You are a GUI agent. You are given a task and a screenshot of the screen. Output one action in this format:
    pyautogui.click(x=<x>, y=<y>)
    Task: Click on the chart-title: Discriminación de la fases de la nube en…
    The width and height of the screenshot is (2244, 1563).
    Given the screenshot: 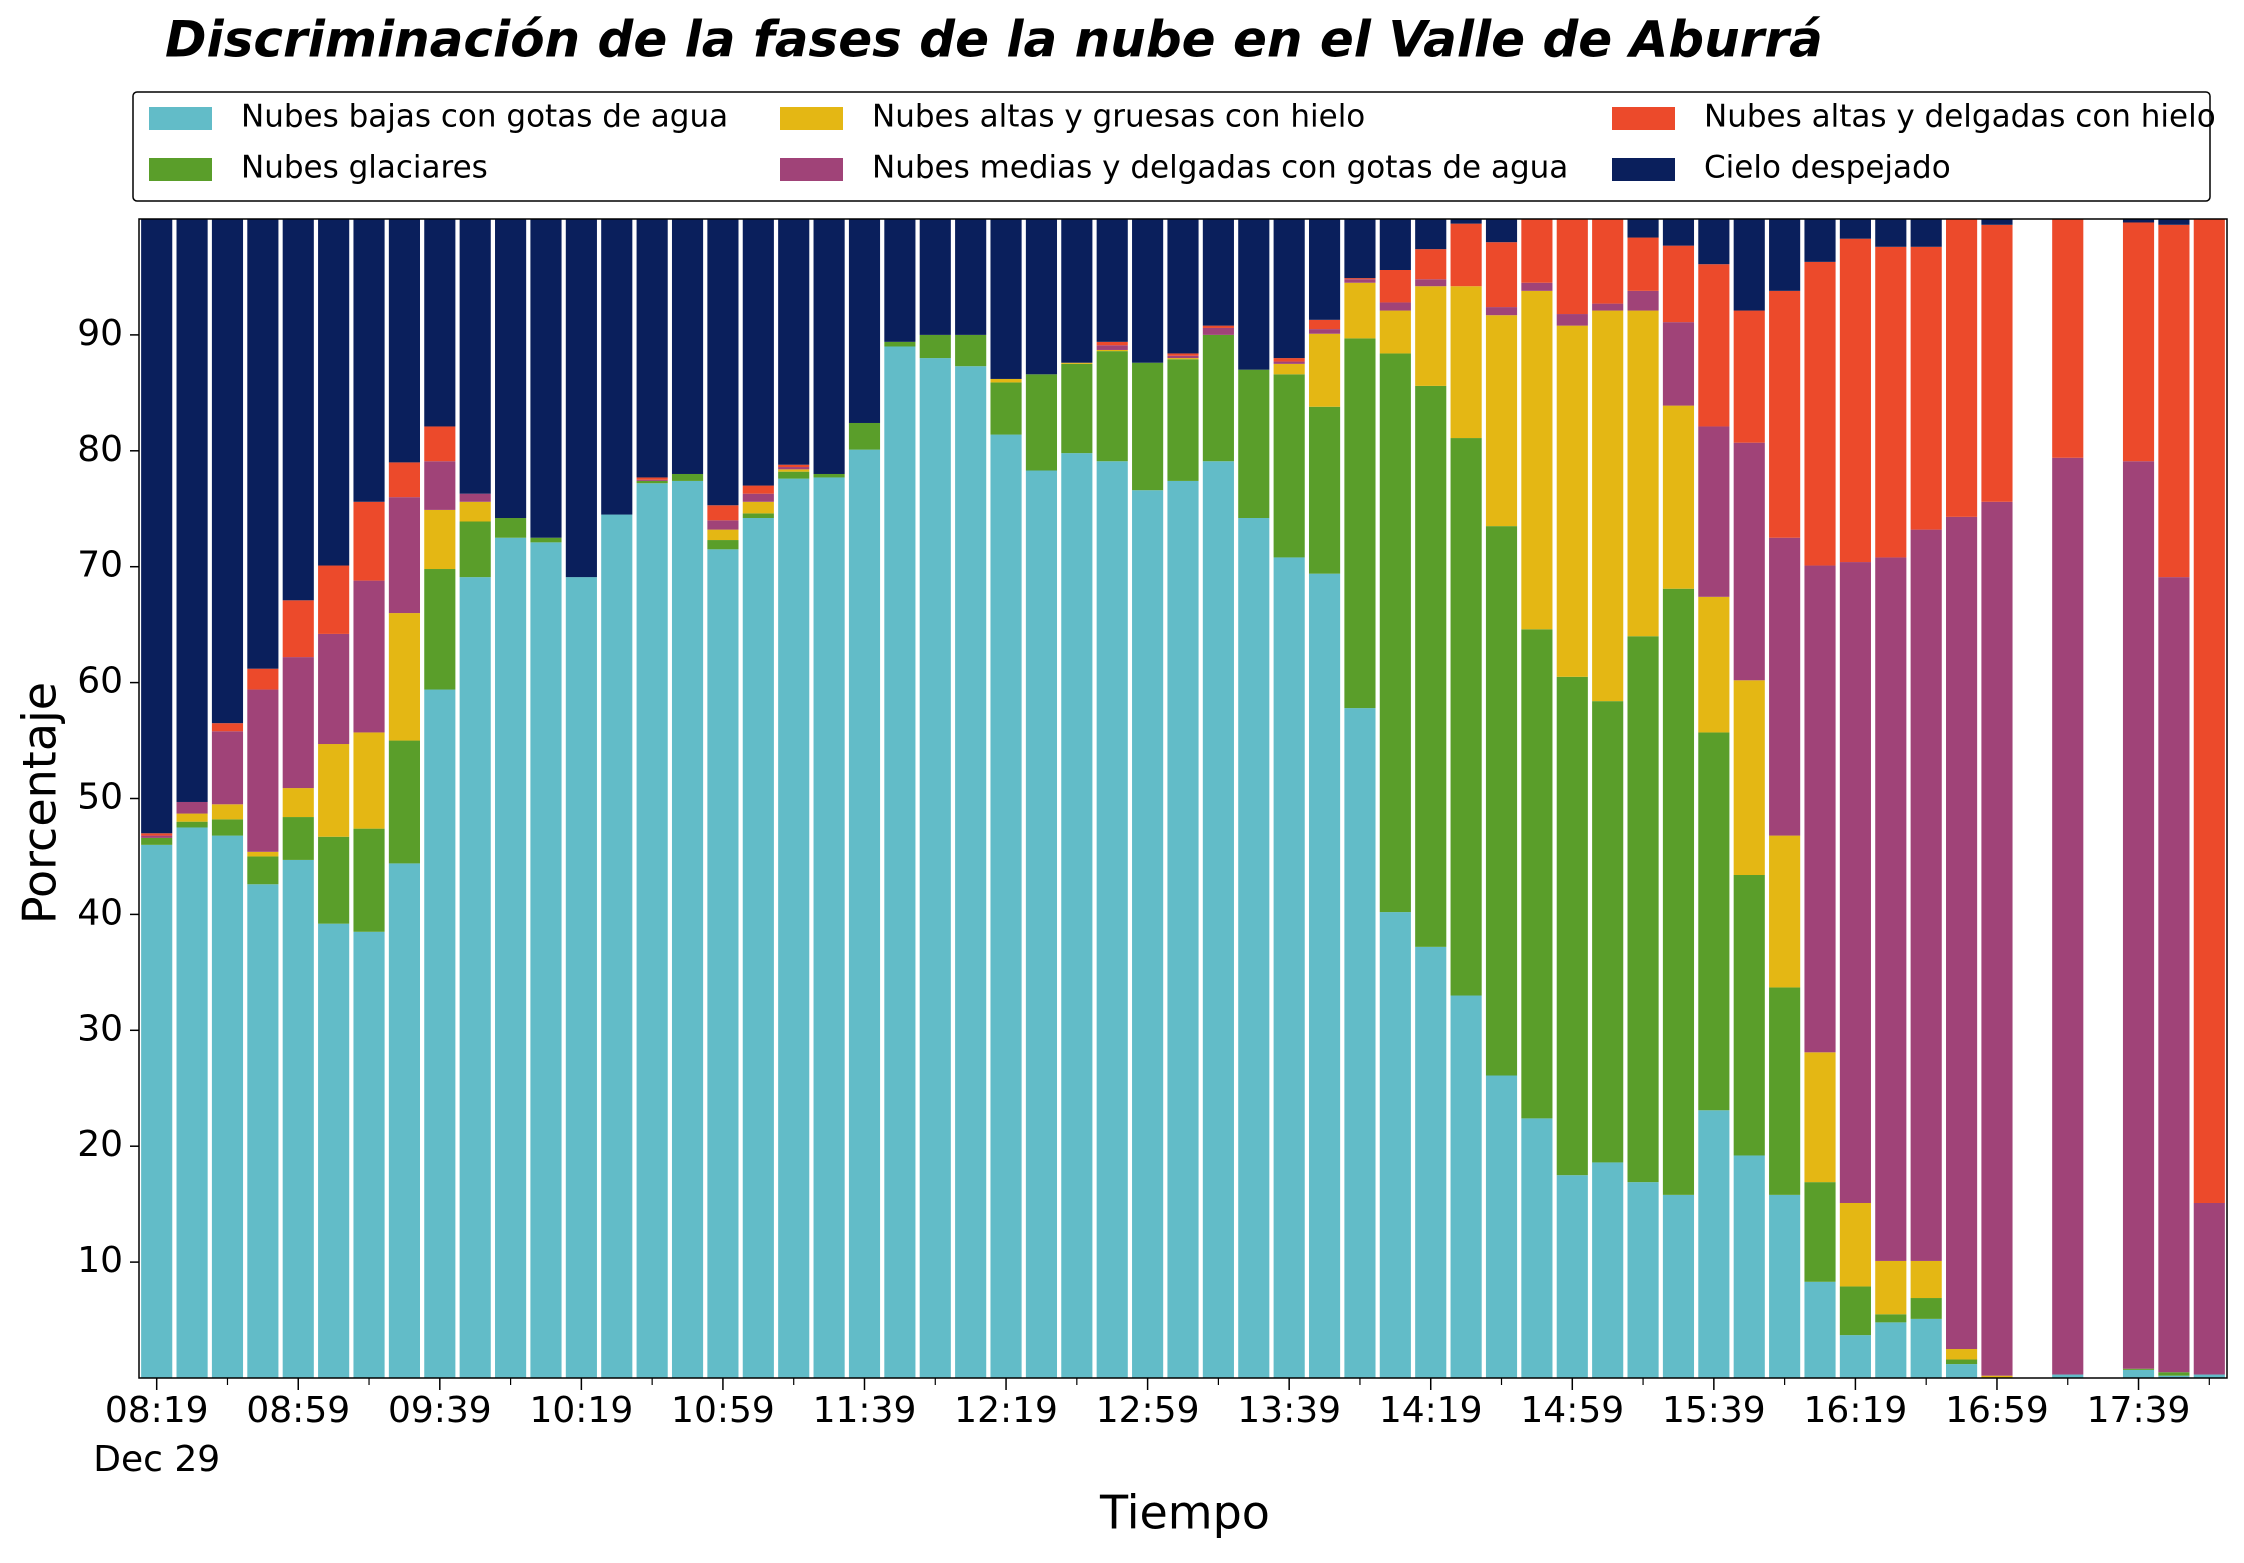 What is the action you would take?
    pyautogui.click(x=994, y=40)
    